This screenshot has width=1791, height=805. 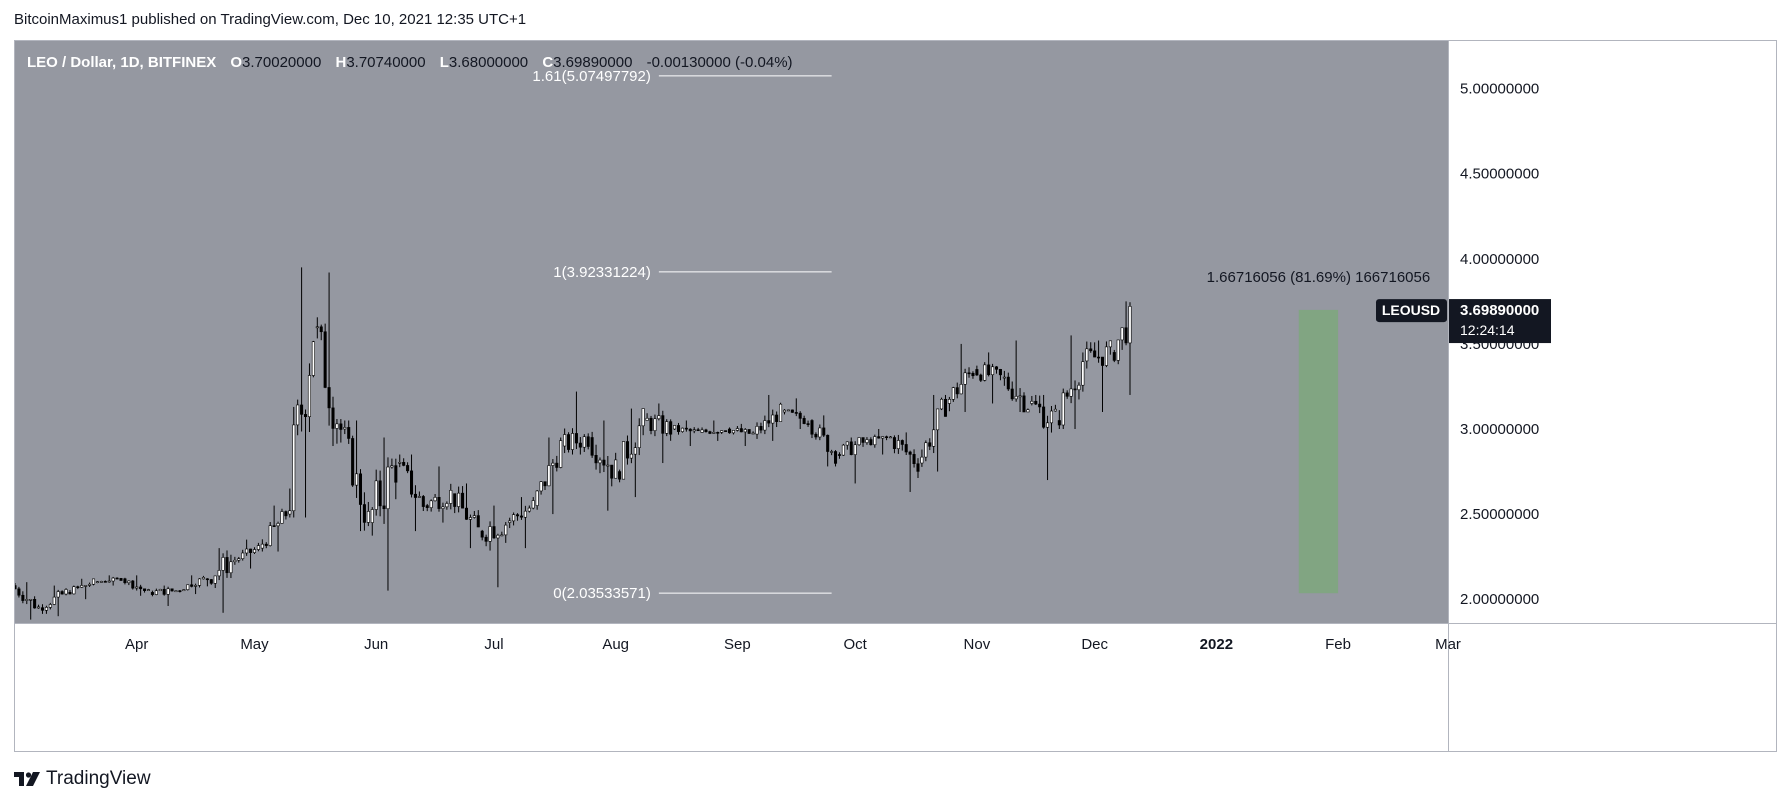 What do you see at coordinates (122, 62) in the screenshot?
I see `symbol-title: LEO / Dollar, 1D, BITFINEX` at bounding box center [122, 62].